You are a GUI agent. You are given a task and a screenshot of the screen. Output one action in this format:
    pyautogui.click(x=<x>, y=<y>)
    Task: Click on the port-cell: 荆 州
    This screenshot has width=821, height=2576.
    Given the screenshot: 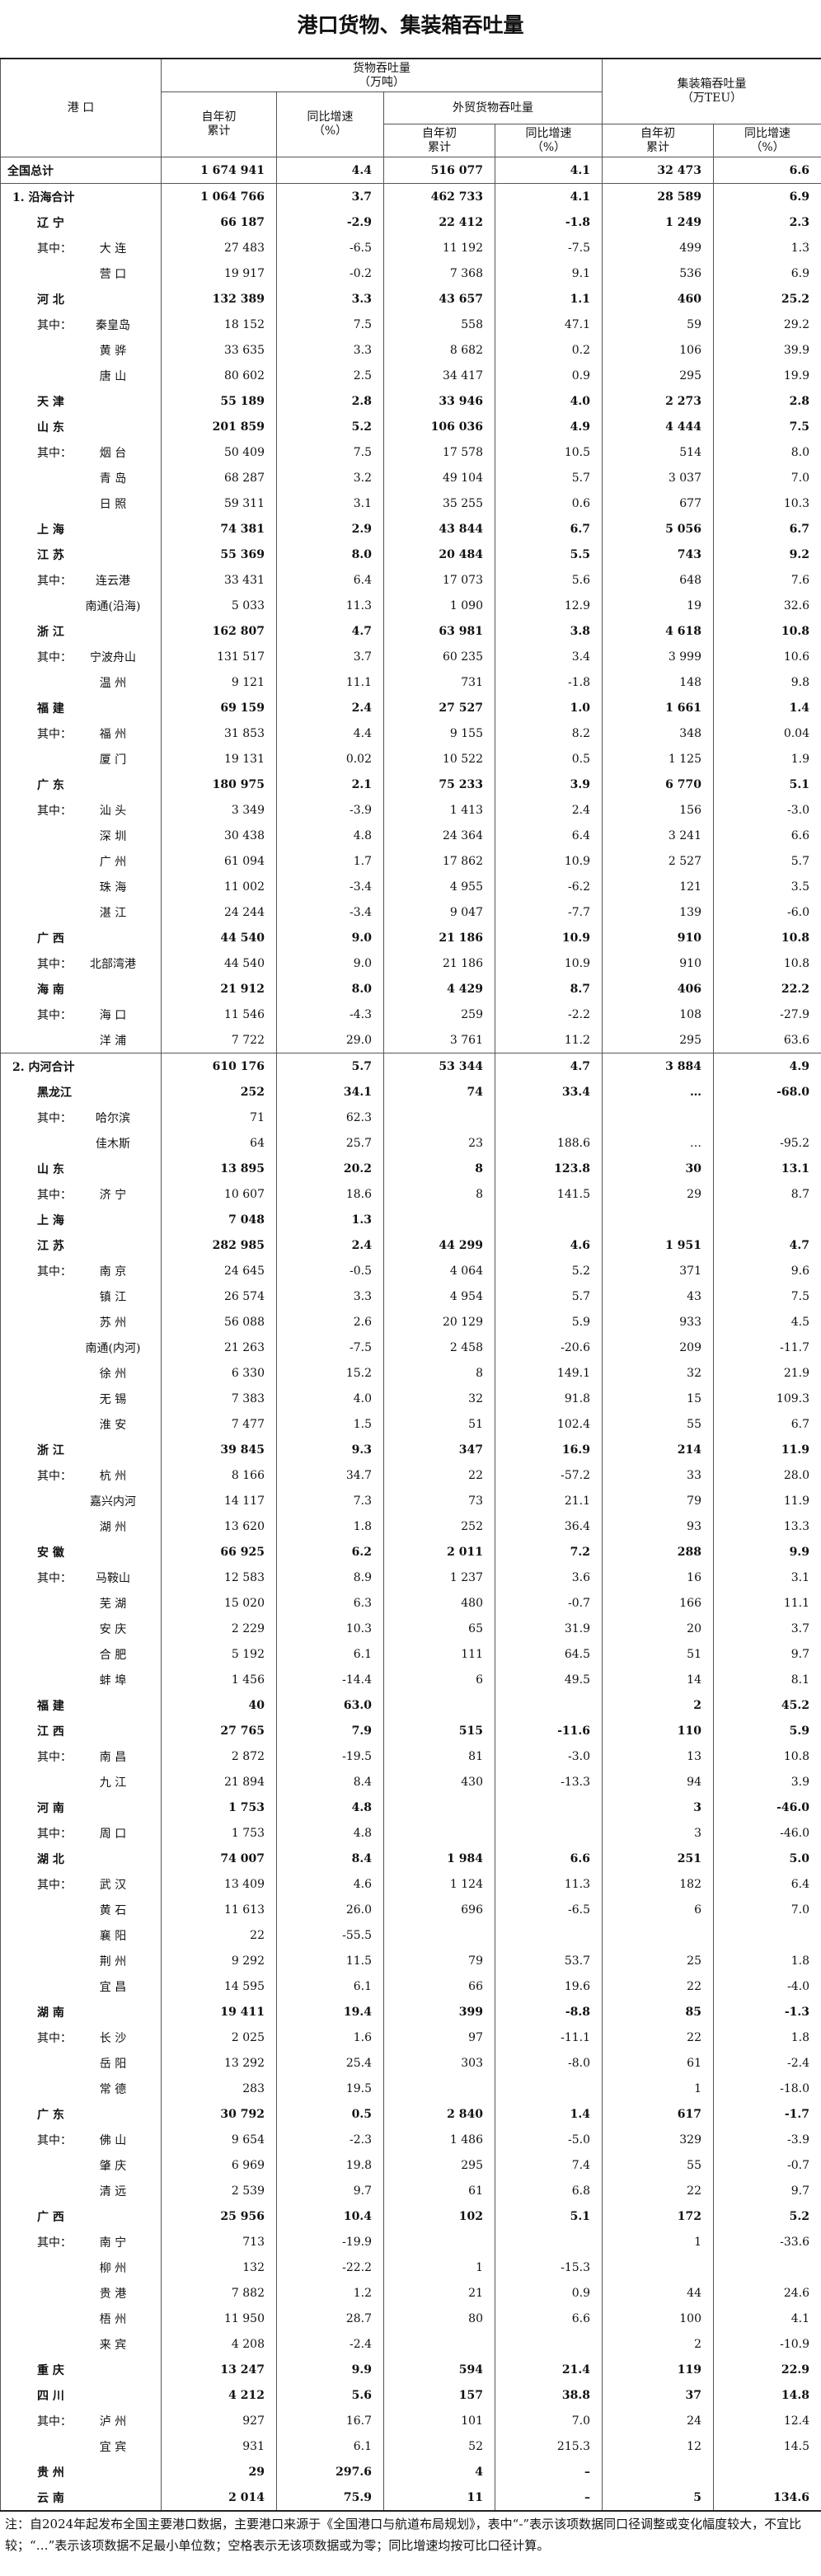 What is the action you would take?
    pyautogui.click(x=81, y=1961)
    